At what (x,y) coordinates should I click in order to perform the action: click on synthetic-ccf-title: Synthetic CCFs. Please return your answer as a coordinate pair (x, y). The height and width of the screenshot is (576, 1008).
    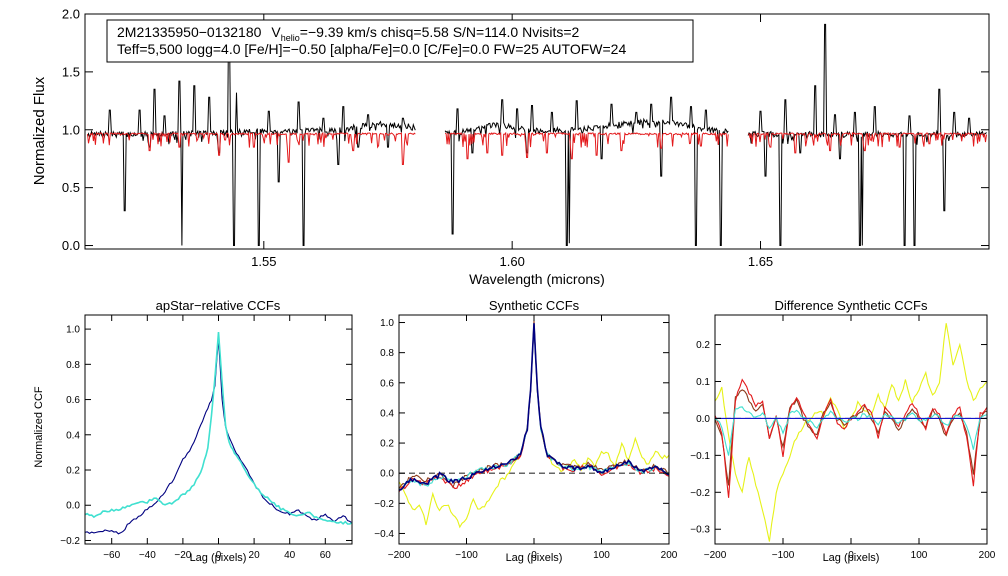
    Looking at the image, I should click on (534, 305).